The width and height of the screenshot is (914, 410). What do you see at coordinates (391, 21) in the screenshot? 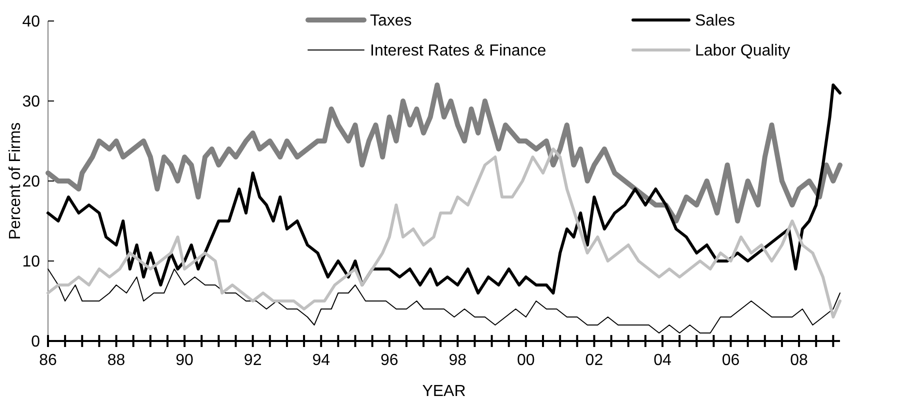
I see `legend-label: Taxes` at bounding box center [391, 21].